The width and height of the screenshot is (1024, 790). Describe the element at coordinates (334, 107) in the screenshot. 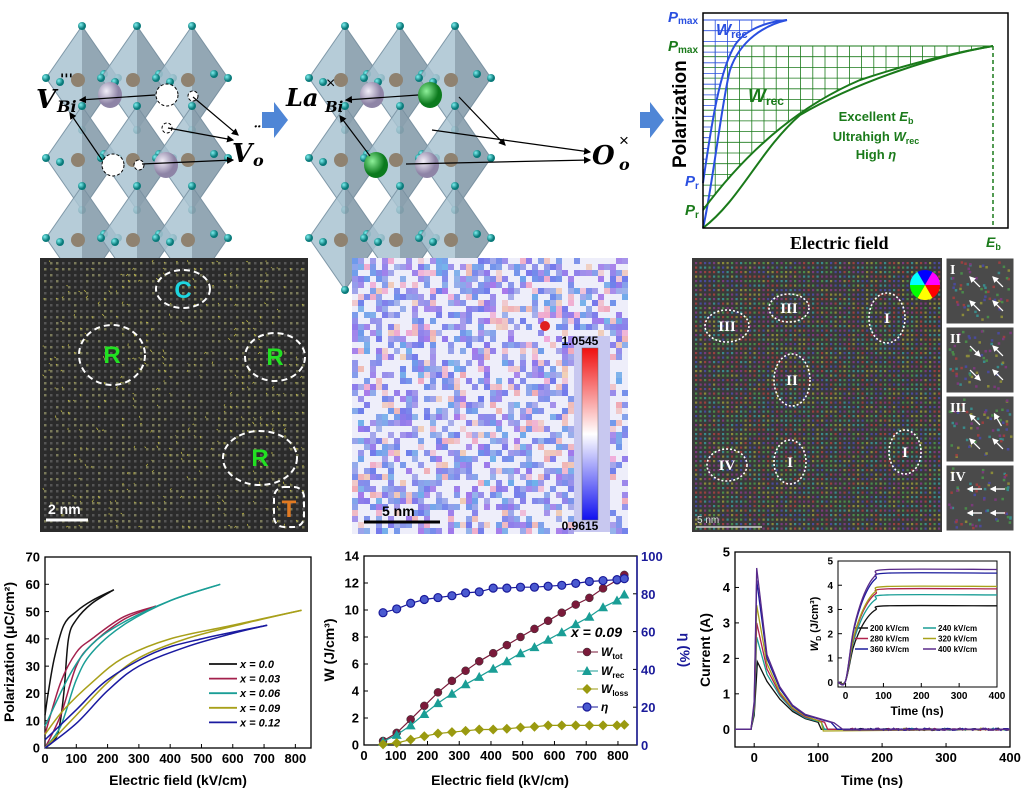

I see `la-bi-sub: Bi` at that location.